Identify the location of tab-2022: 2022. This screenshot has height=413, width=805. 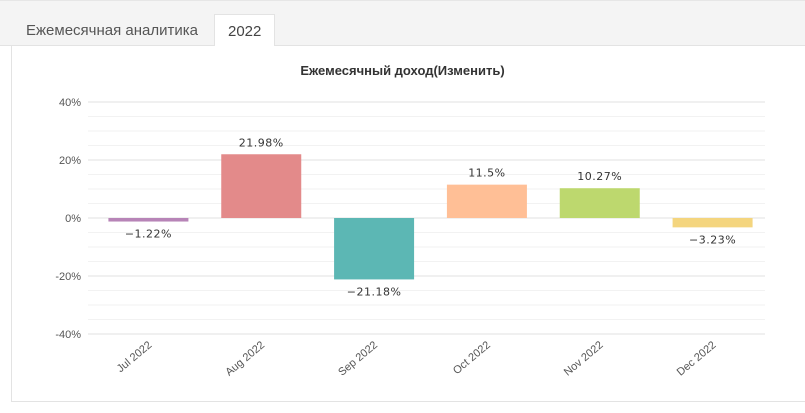
(245, 31).